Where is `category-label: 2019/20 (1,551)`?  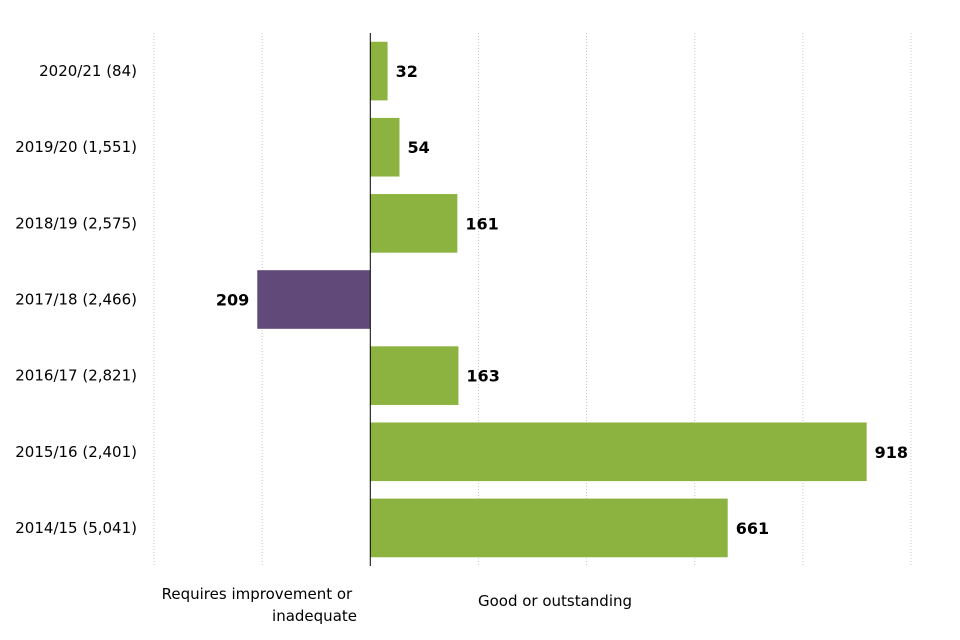
category-label: 2019/20 (1,551) is located at coordinates (76, 147).